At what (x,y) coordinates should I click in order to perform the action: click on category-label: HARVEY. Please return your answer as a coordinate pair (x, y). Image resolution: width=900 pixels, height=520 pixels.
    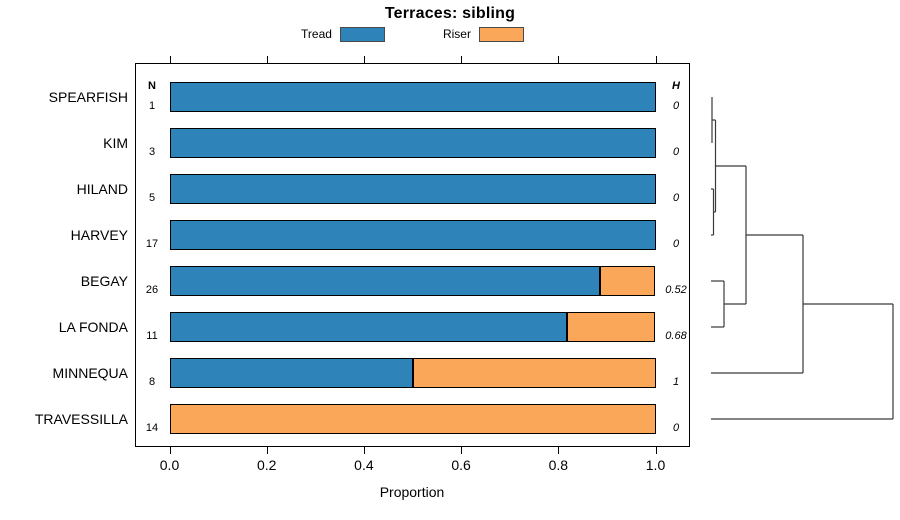
    Looking at the image, I should click on (99, 235).